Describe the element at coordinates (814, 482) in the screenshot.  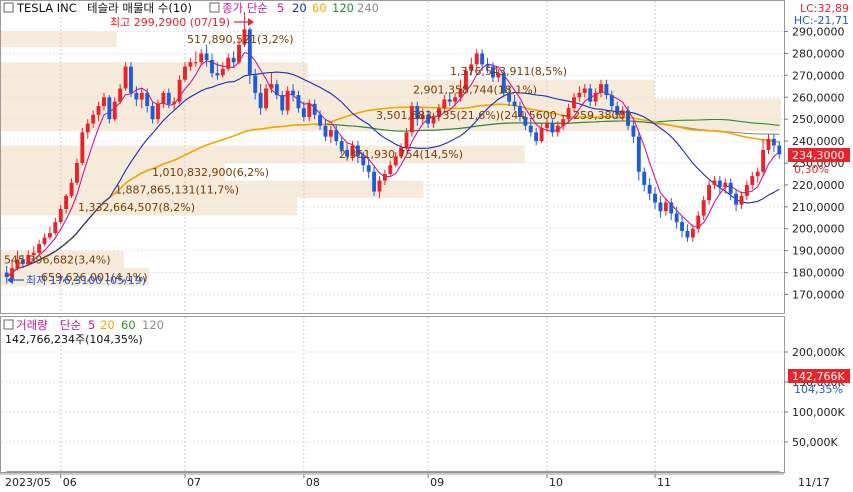
I see `date-tick-label-7: 11/17` at that location.